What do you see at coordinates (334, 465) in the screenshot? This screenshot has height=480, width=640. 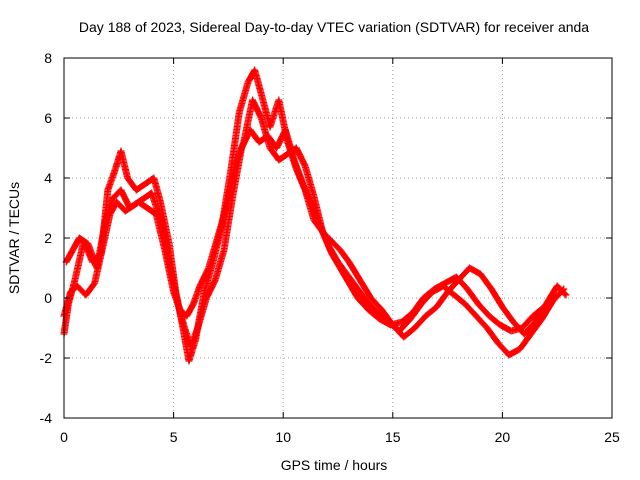 I see `x-axis-label: GPS time / hours` at bounding box center [334, 465].